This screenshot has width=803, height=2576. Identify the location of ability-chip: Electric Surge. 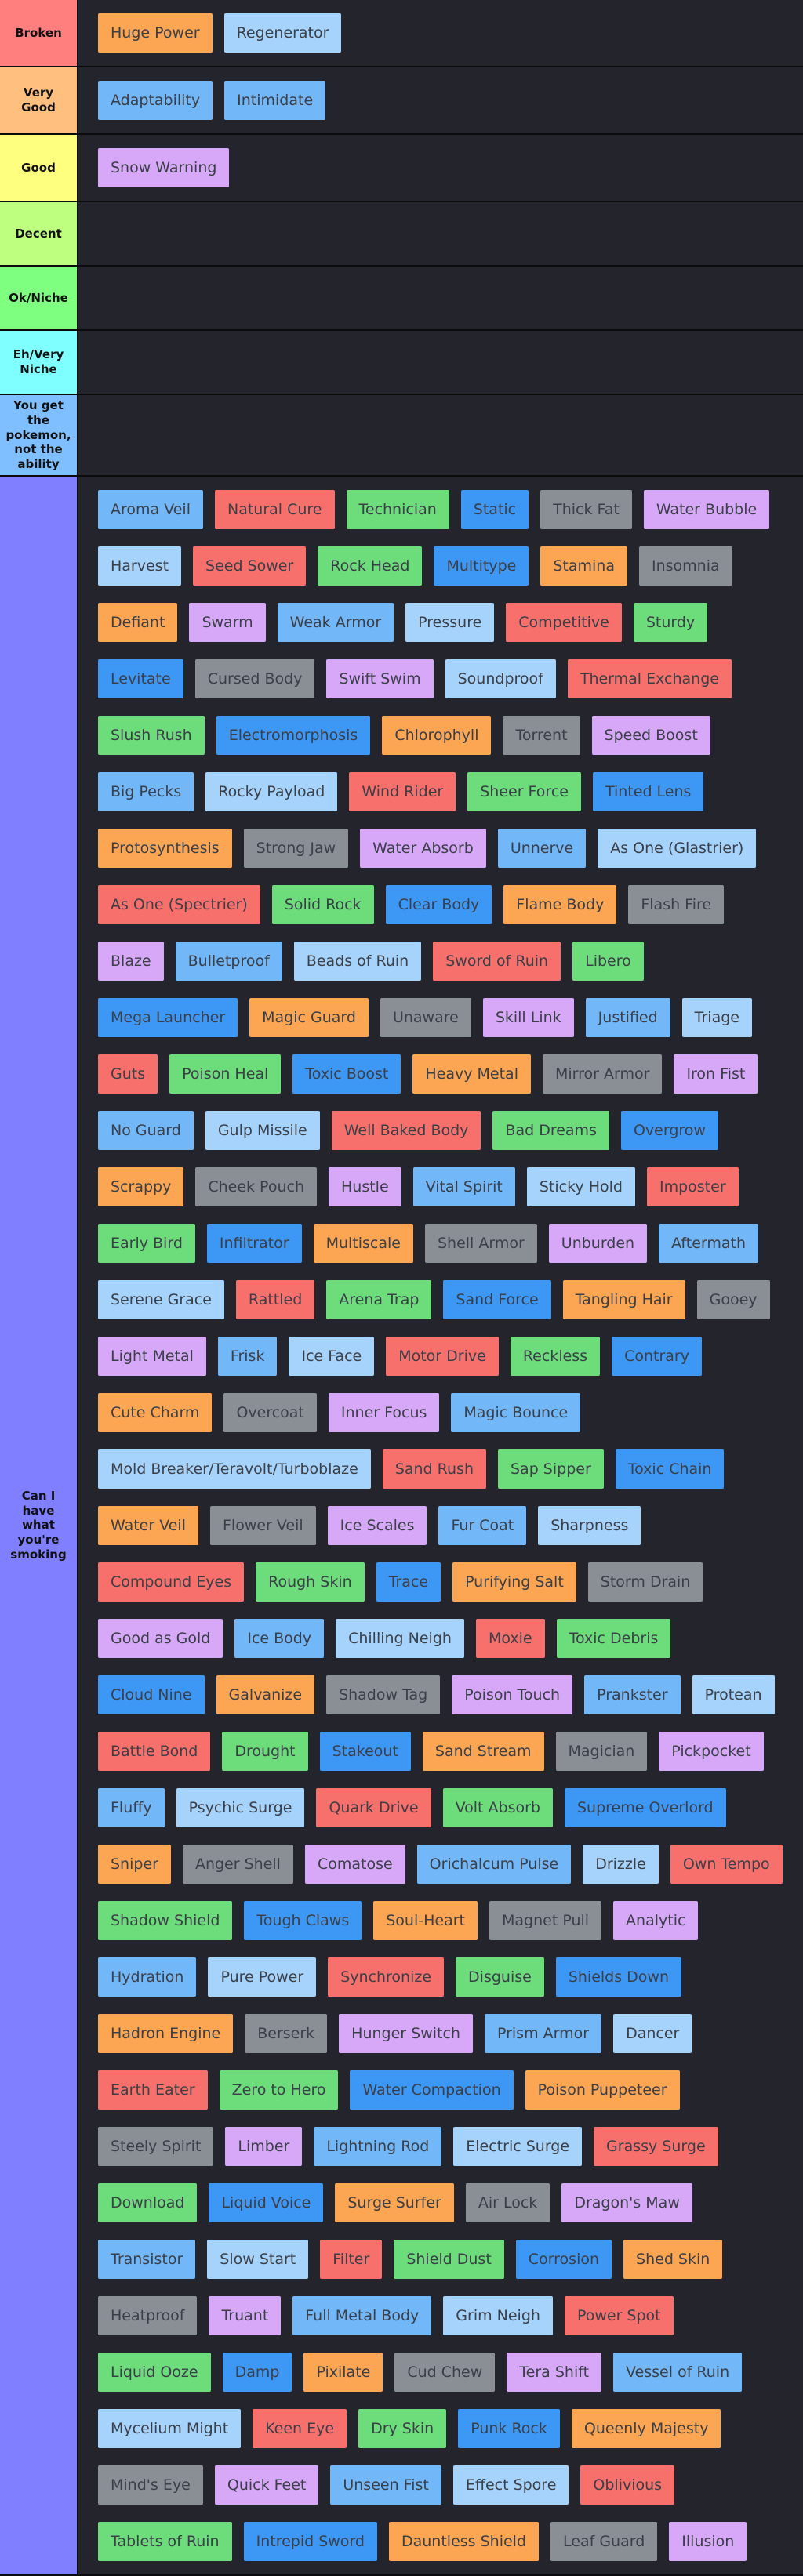
(518, 2146).